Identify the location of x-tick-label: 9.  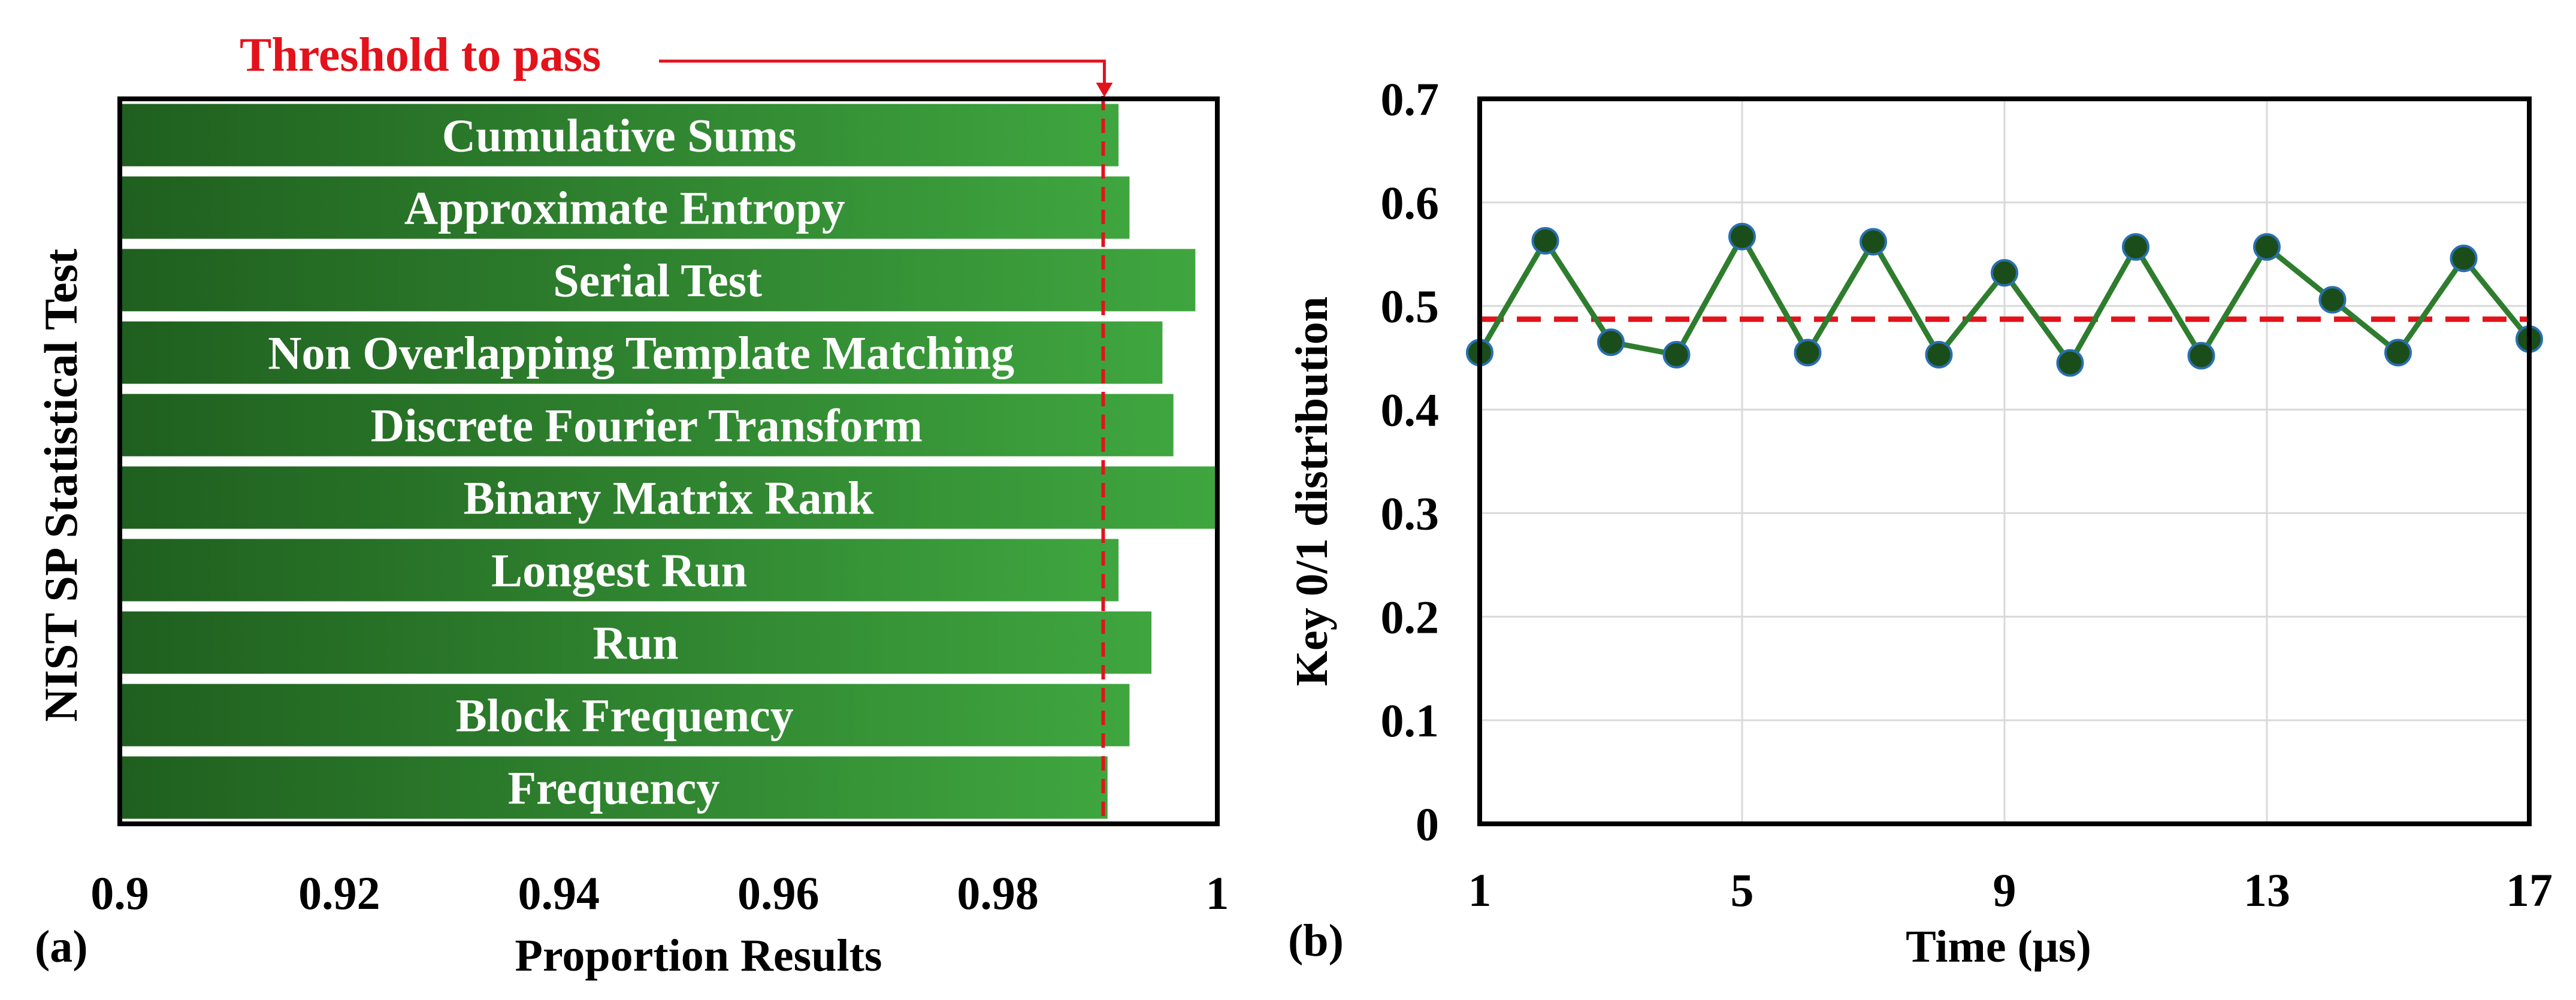
(2004, 890).